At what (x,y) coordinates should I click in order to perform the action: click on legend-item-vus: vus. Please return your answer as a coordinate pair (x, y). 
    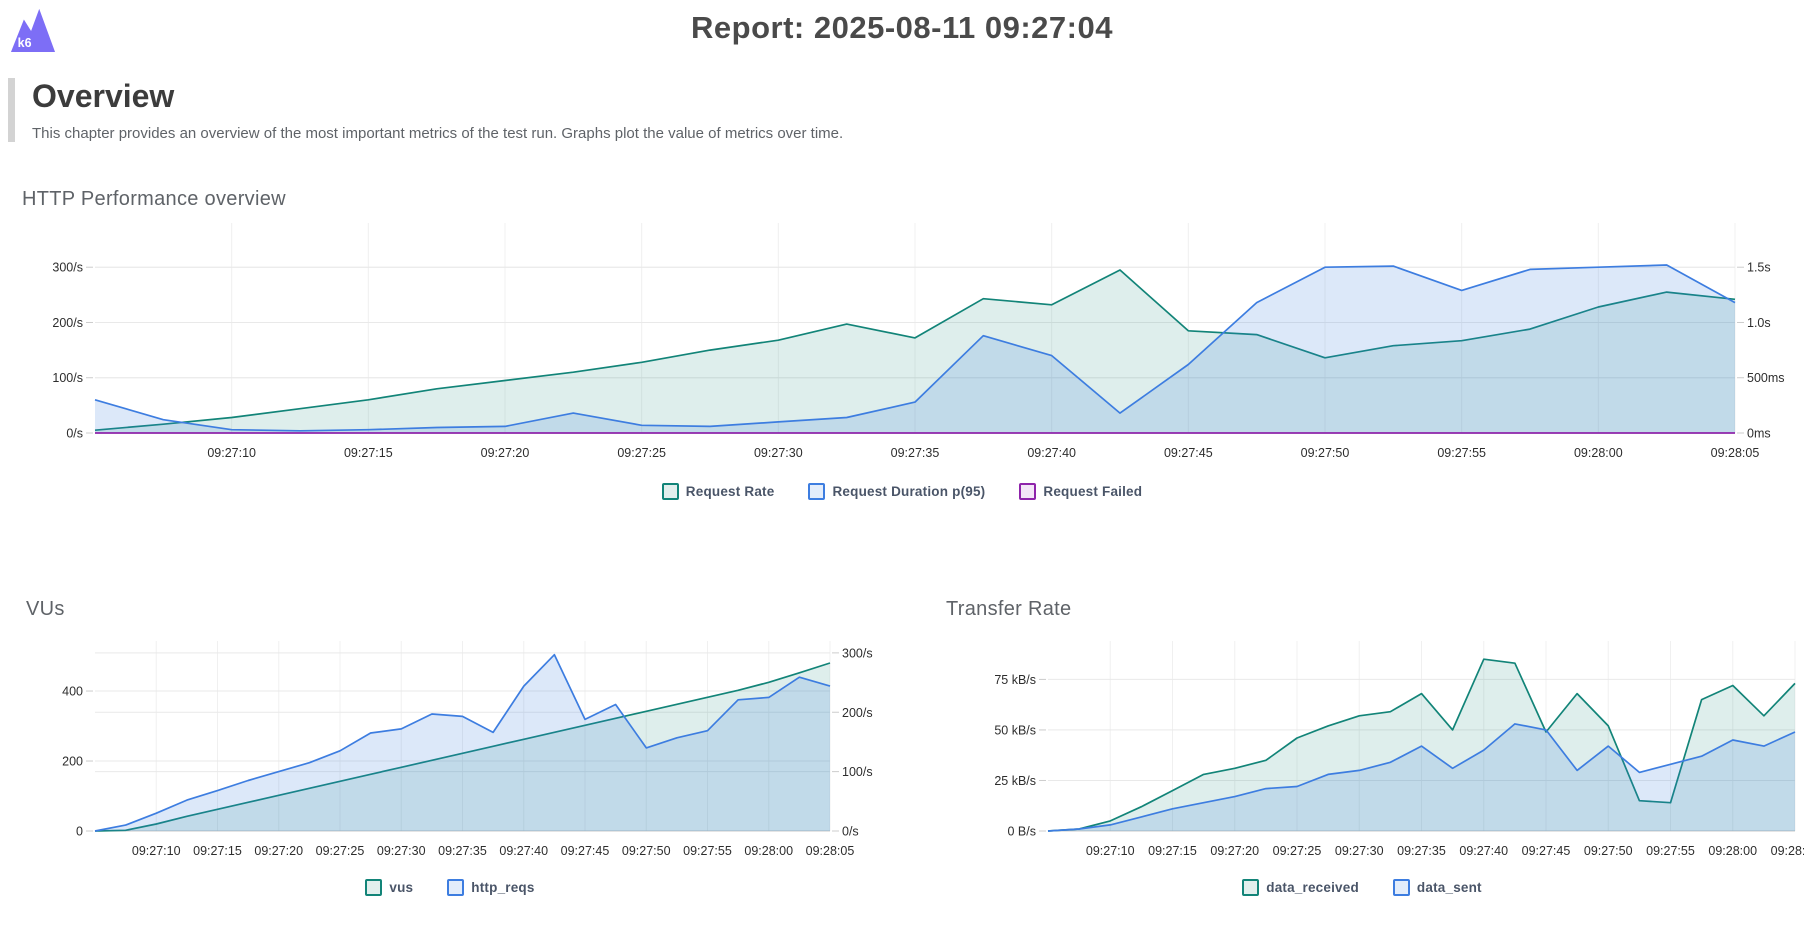
    Looking at the image, I should click on (389, 887).